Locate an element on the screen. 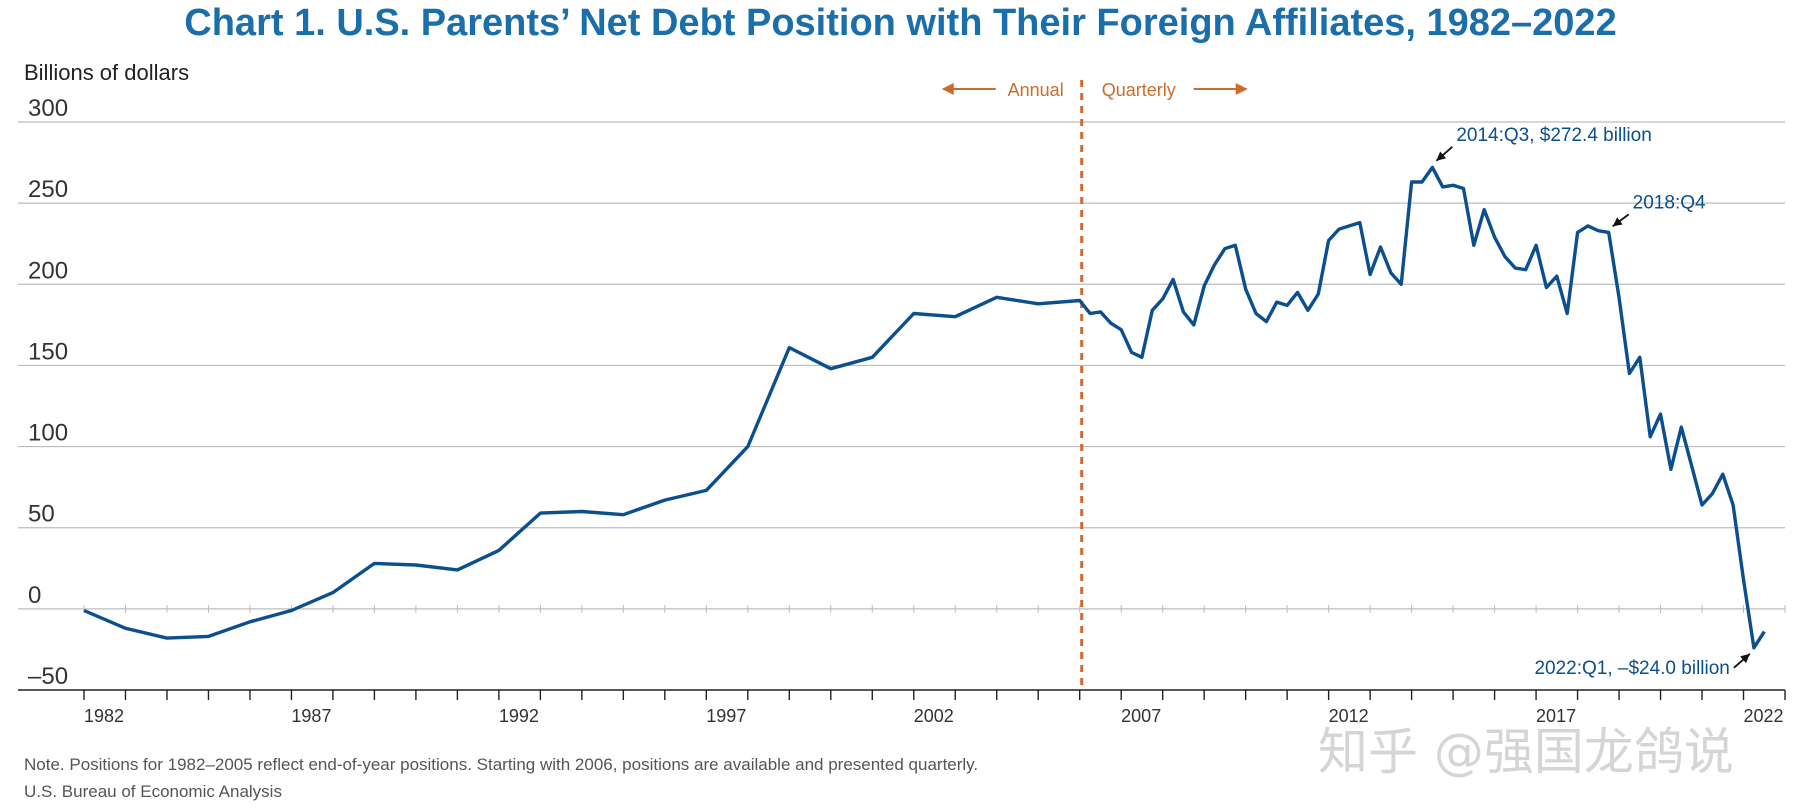  period-divider: Annual Quarterly is located at coordinates (1094, 385).